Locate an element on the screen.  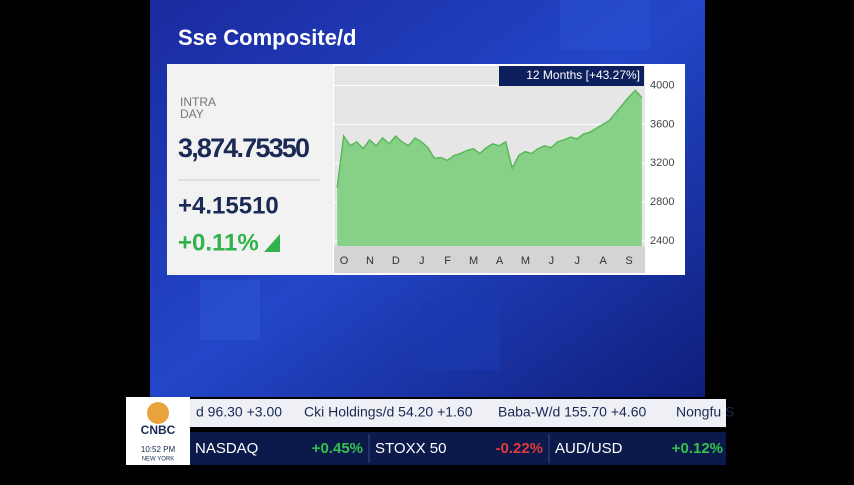
up-arrow is located at coordinates (272, 243).